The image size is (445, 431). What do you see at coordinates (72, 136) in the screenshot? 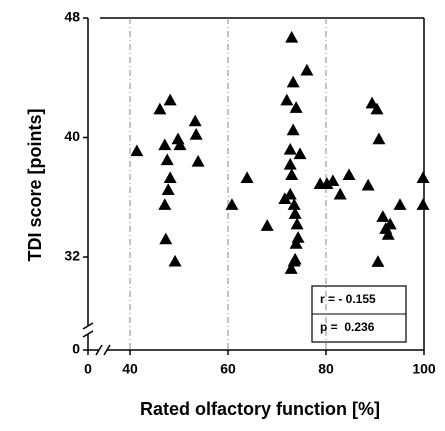
I see `y-tick-label: 40` at bounding box center [72, 136].